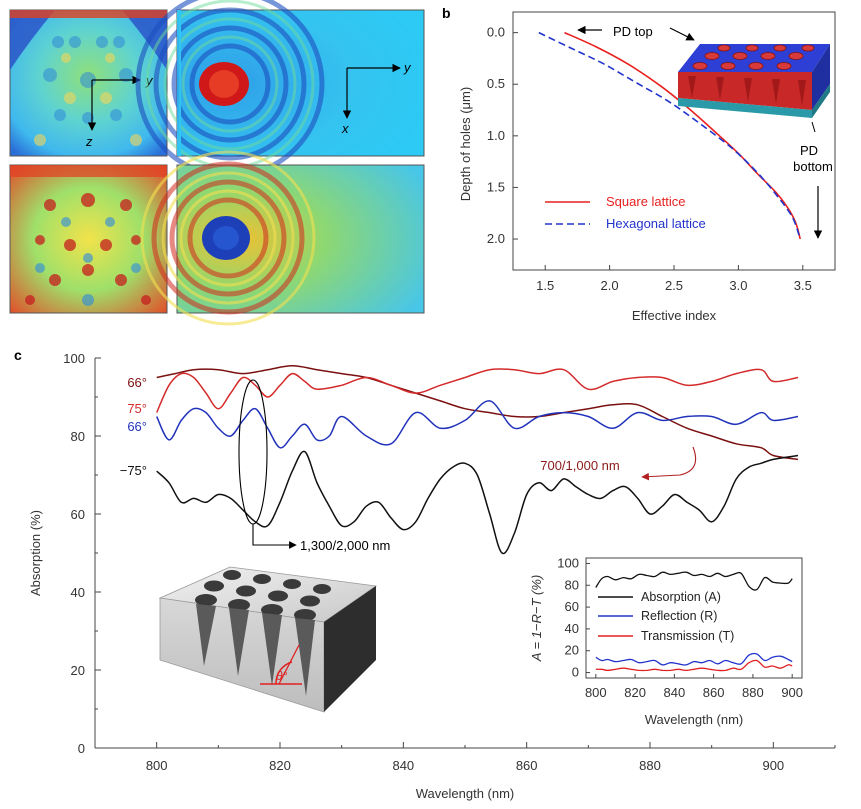 Image resolution: width=861 pixels, height=809 pixels. What do you see at coordinates (465, 793) in the screenshot?
I see `x-axis-label: Wavelength (nm)` at bounding box center [465, 793].